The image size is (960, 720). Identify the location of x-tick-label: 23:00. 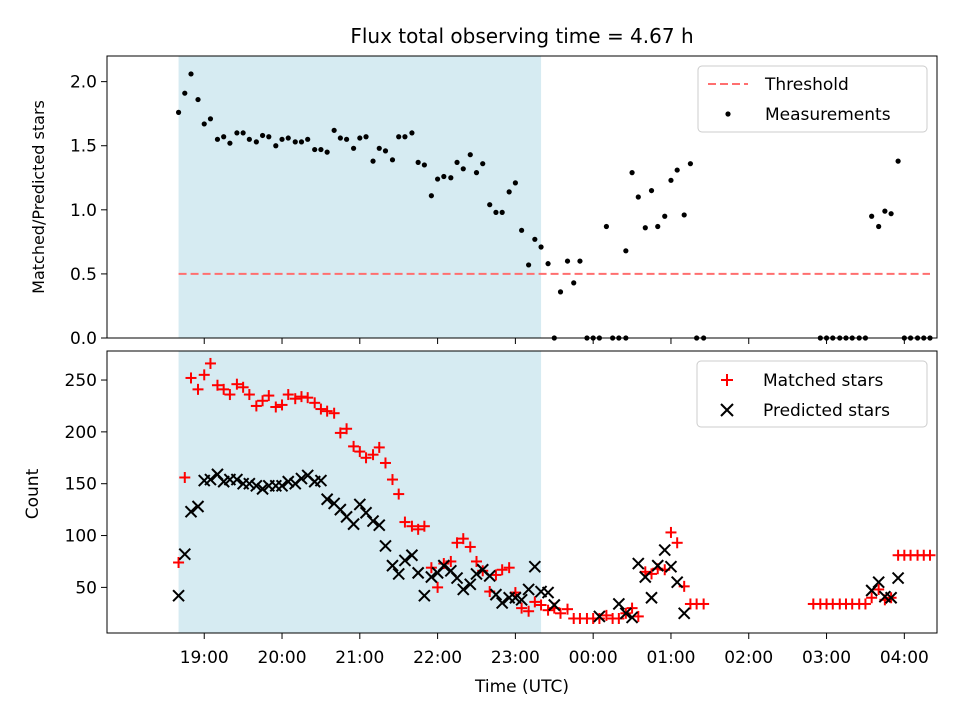
(515, 658).